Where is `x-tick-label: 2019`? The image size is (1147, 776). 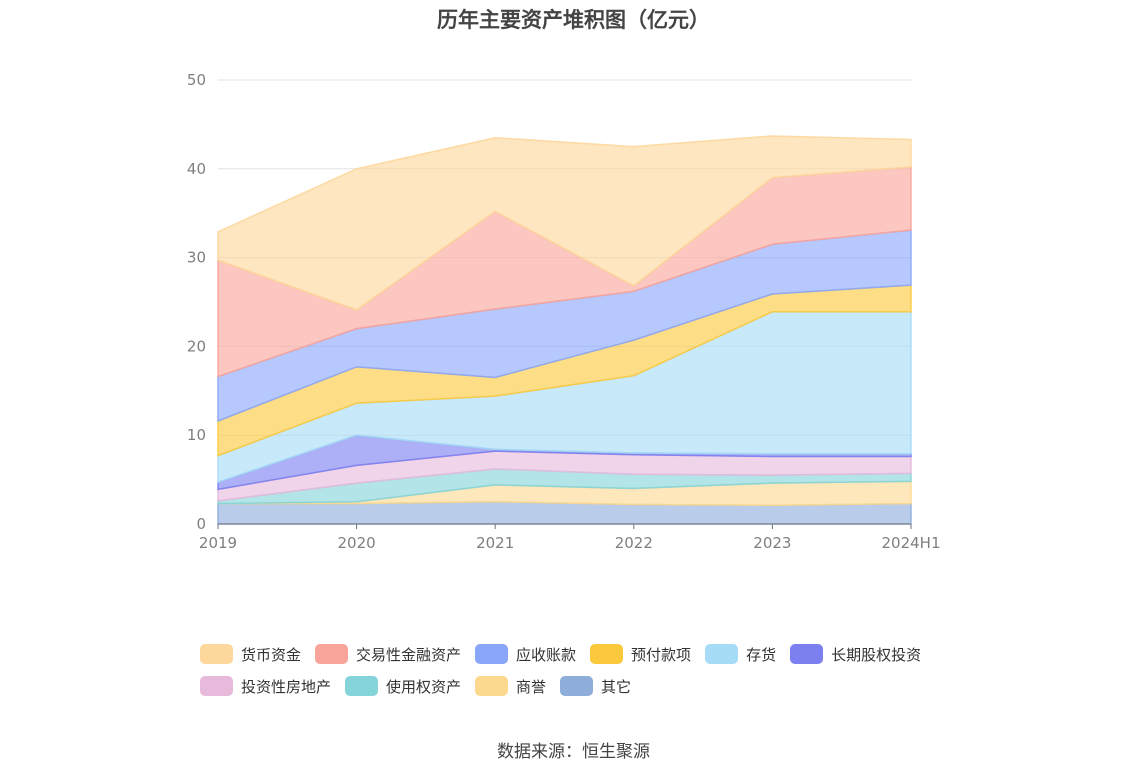 x-tick-label: 2019 is located at coordinates (218, 543).